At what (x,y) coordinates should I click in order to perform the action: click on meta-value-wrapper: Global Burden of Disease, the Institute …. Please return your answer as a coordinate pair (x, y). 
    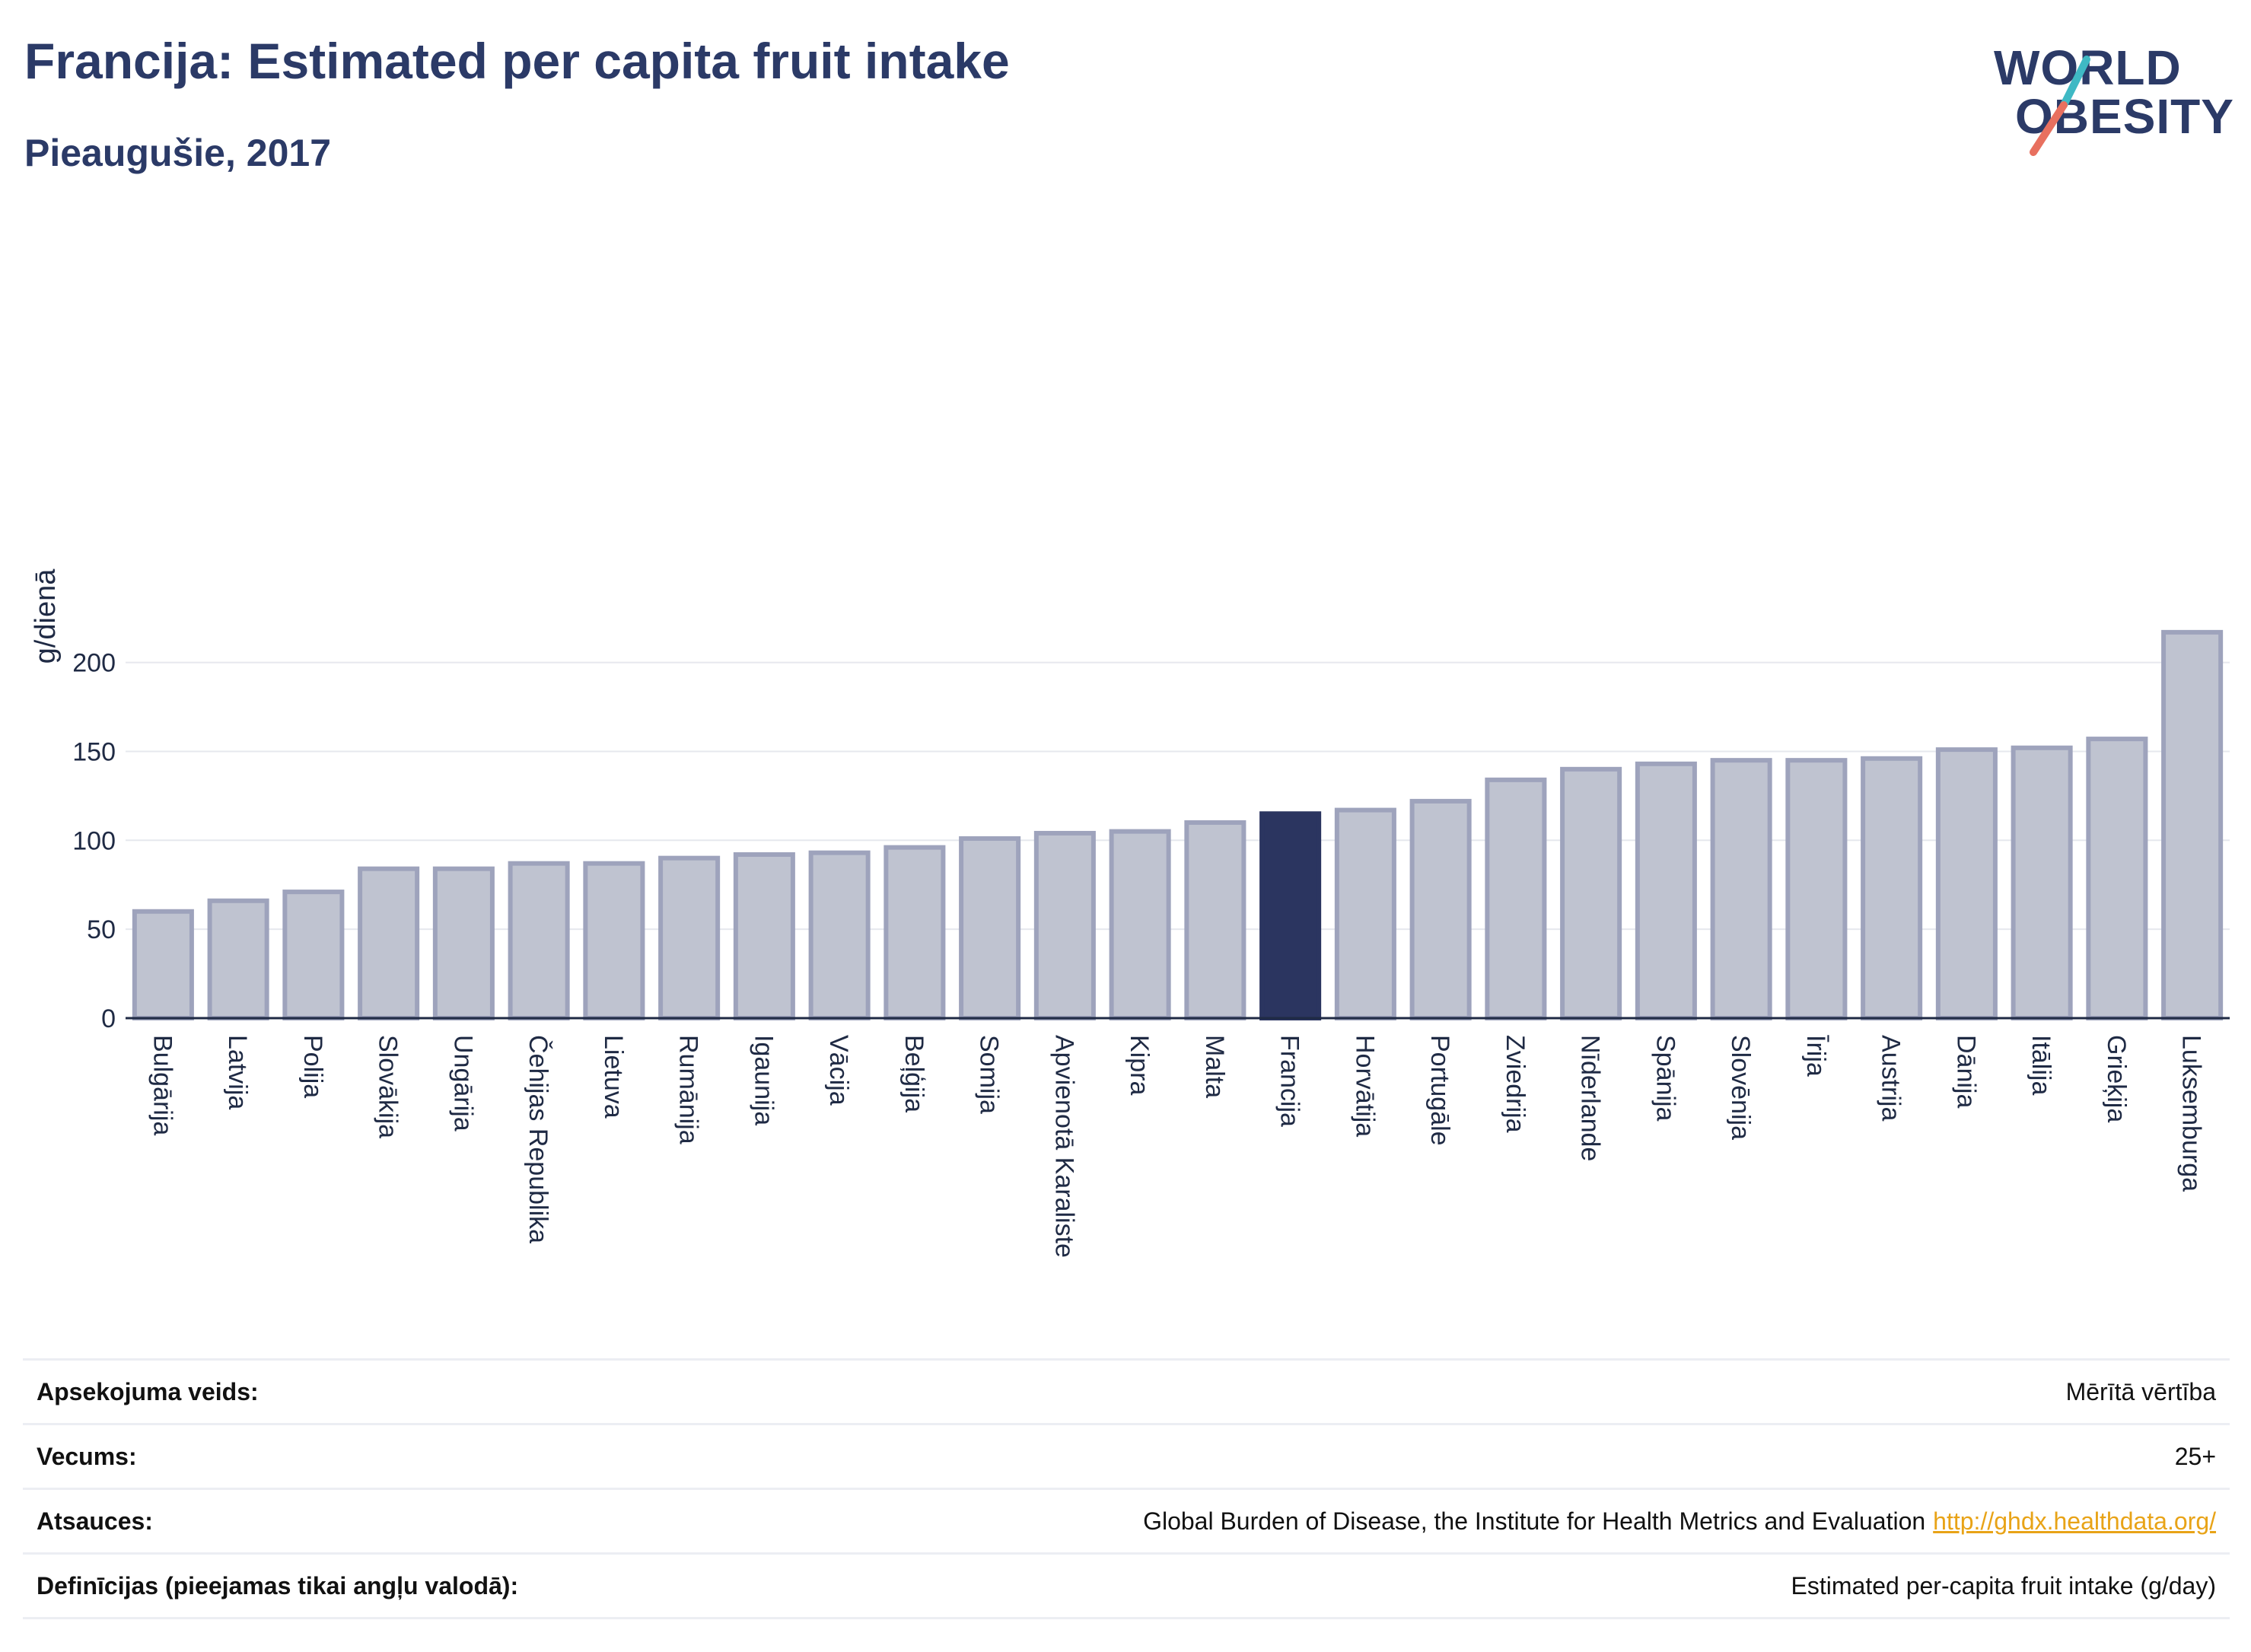
    Looking at the image, I should click on (1686, 1521).